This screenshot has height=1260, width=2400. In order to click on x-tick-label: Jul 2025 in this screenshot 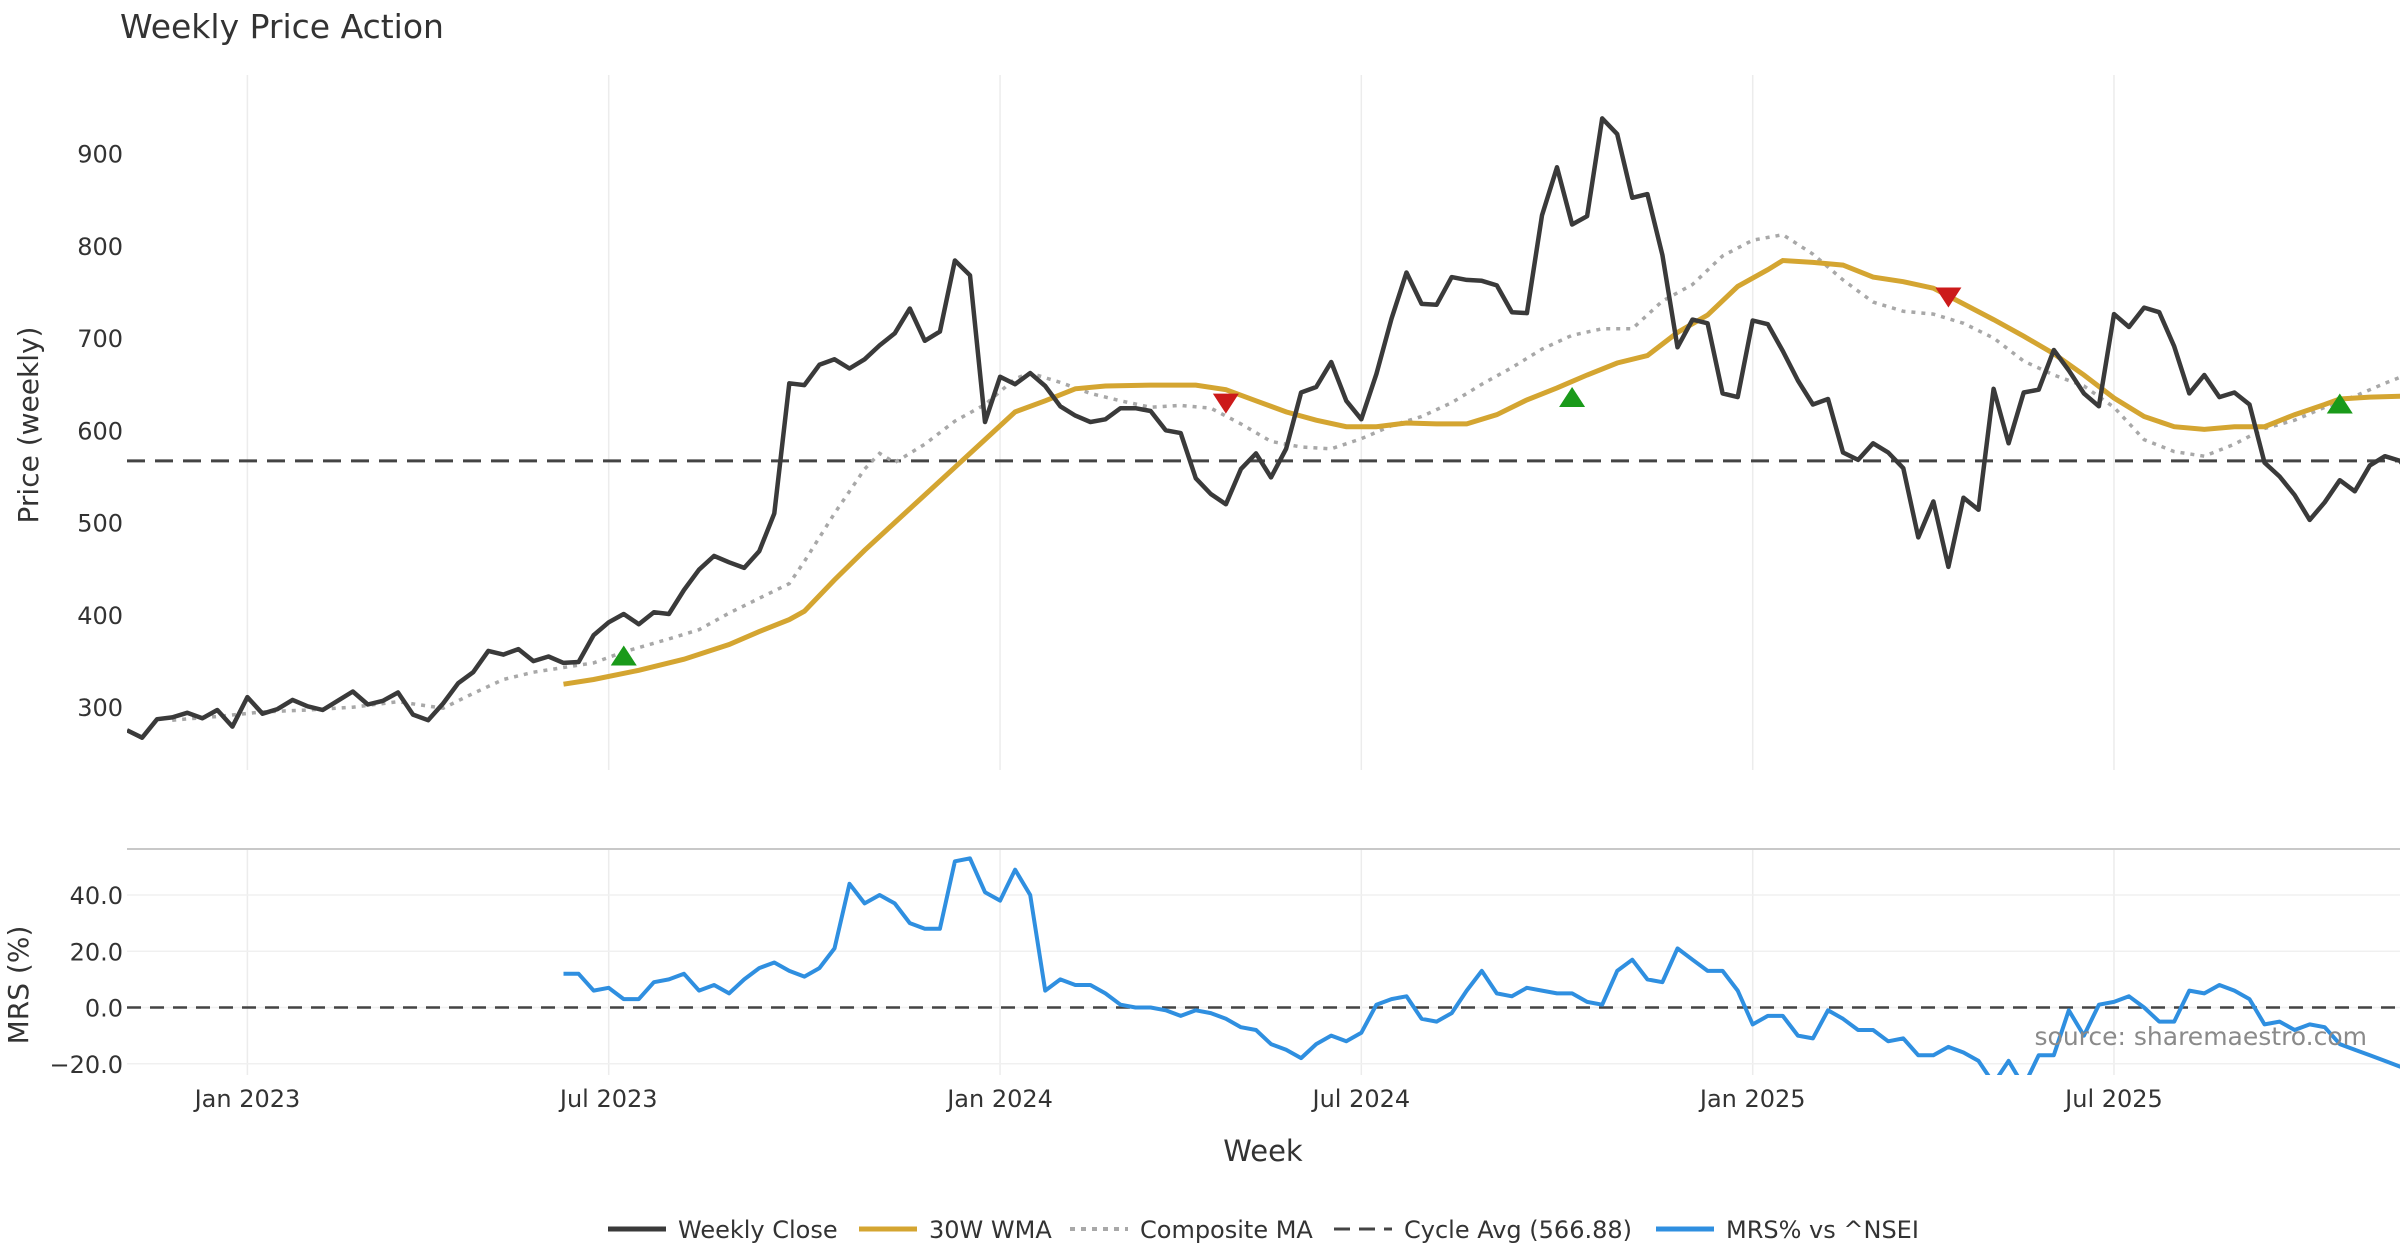, I will do `click(2113, 1099)`.